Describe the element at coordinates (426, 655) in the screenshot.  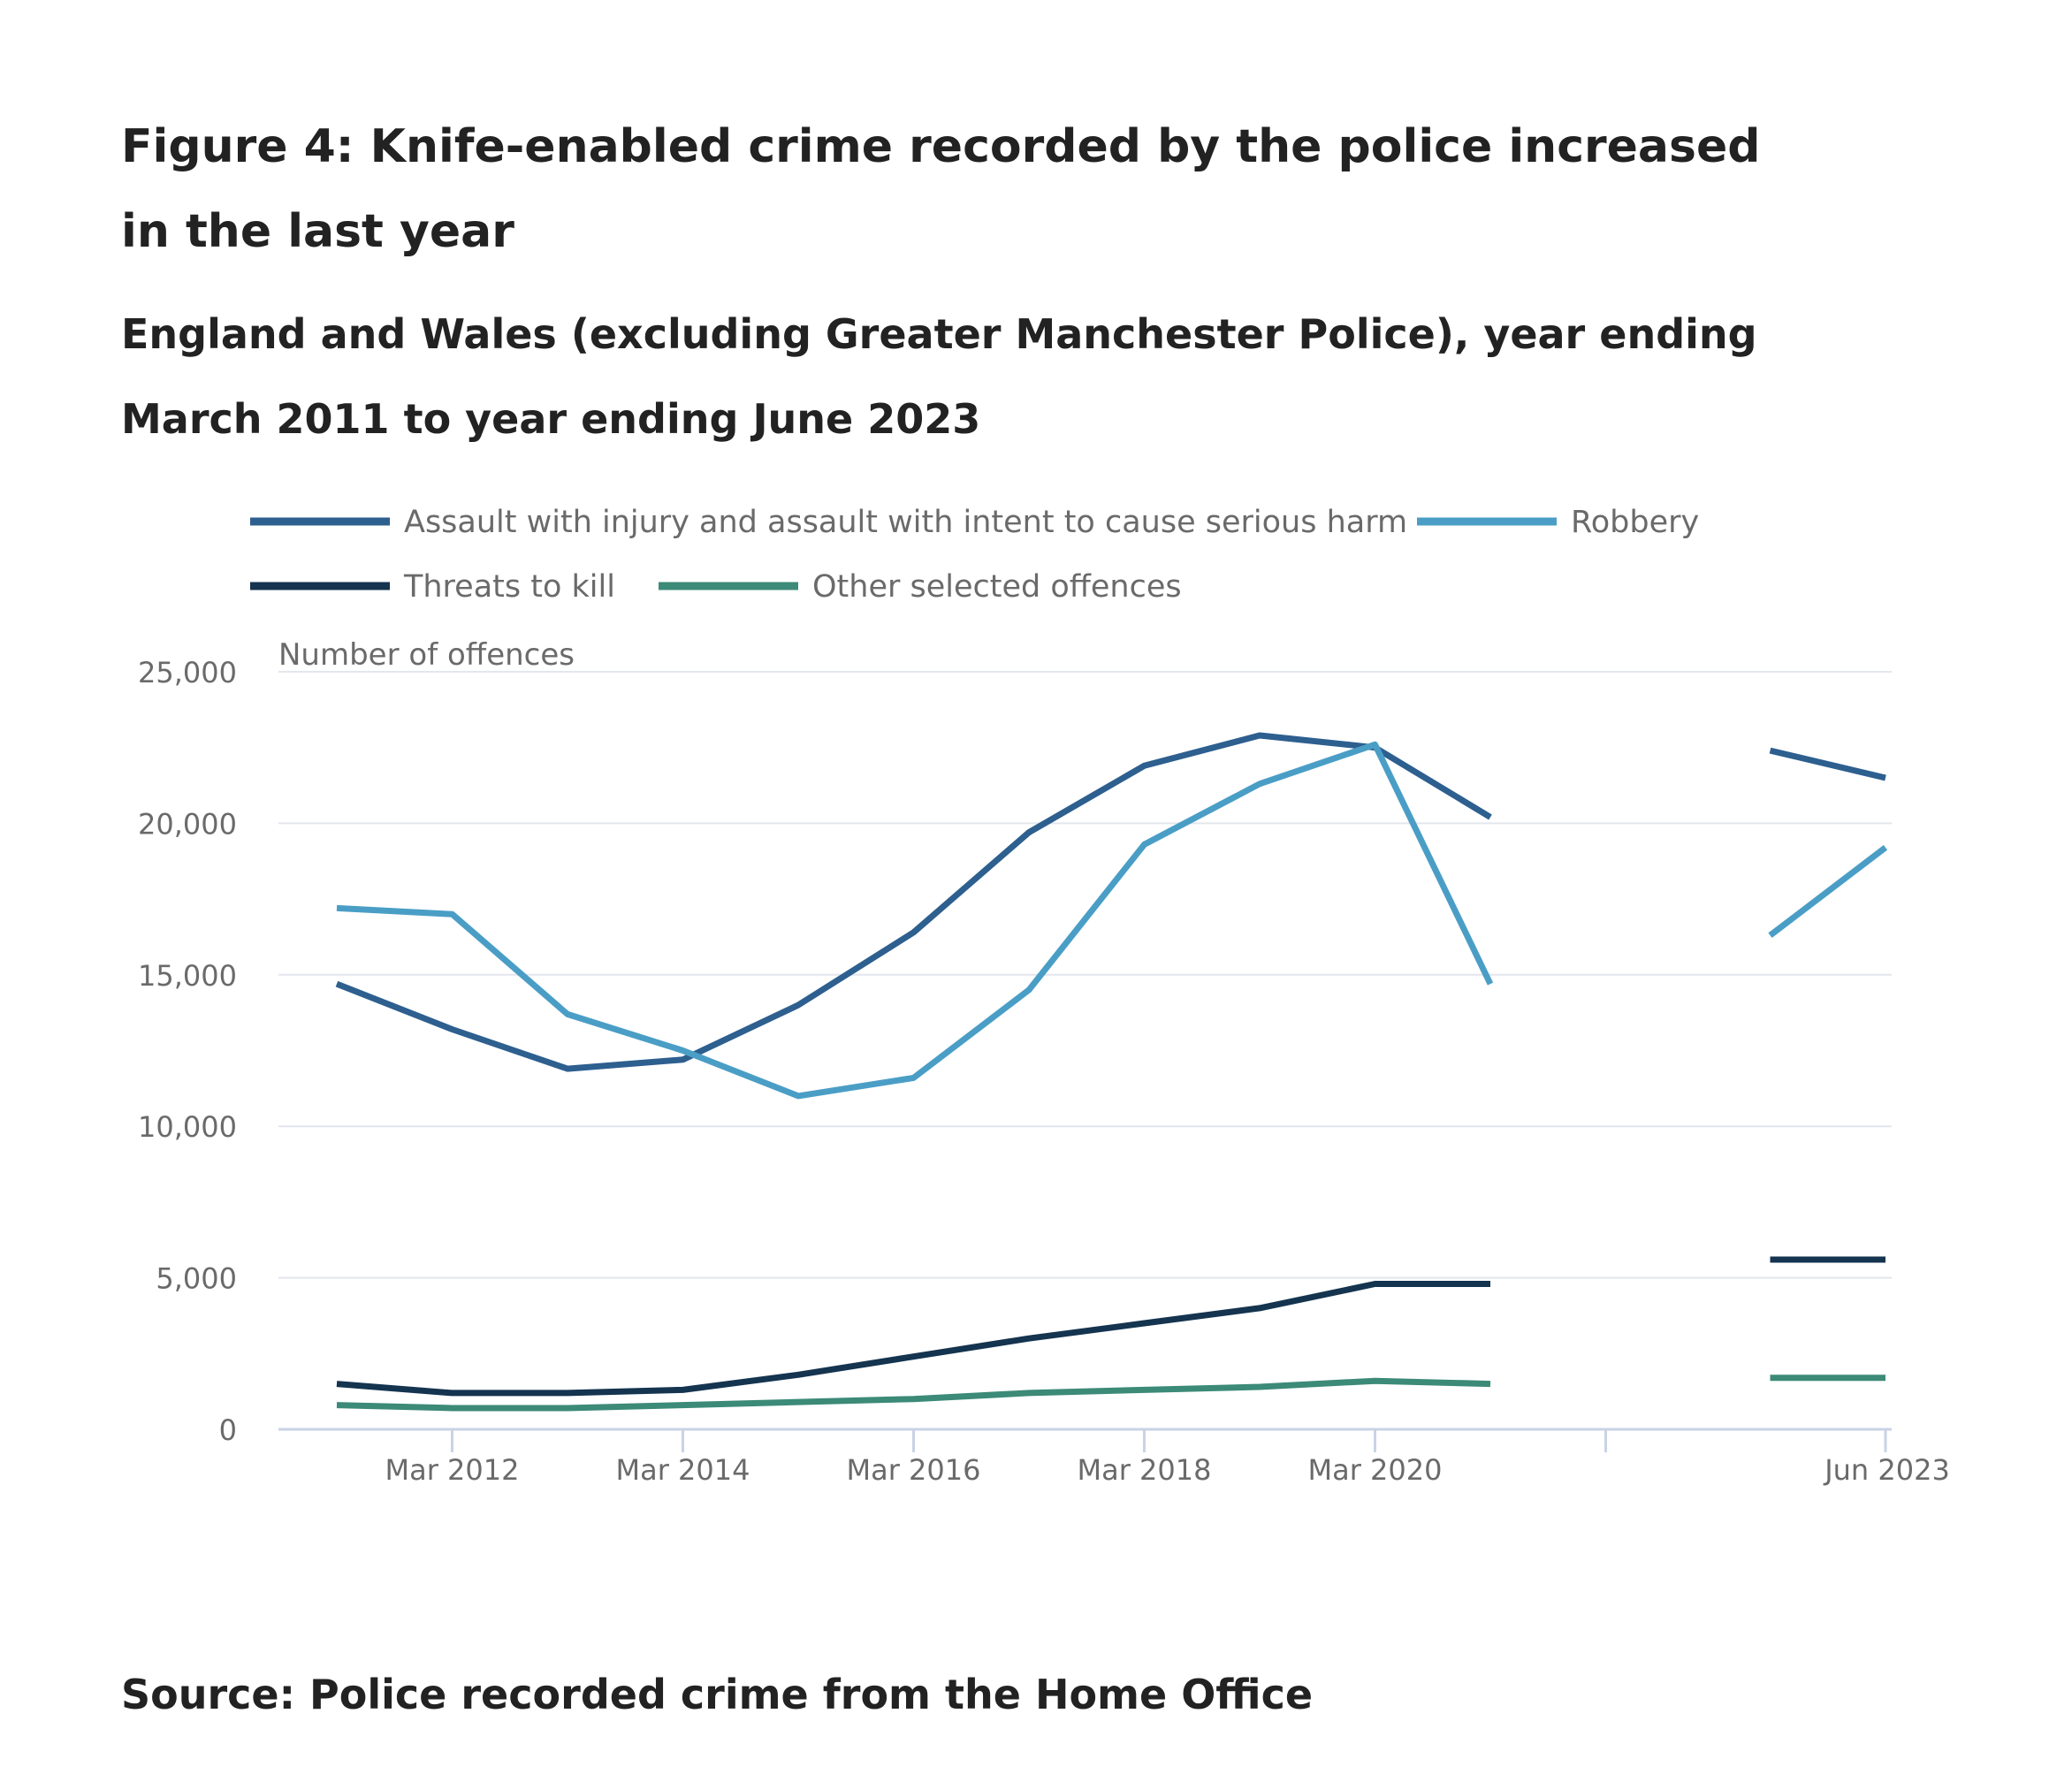
I see `y-axis-label: Number of offences` at that location.